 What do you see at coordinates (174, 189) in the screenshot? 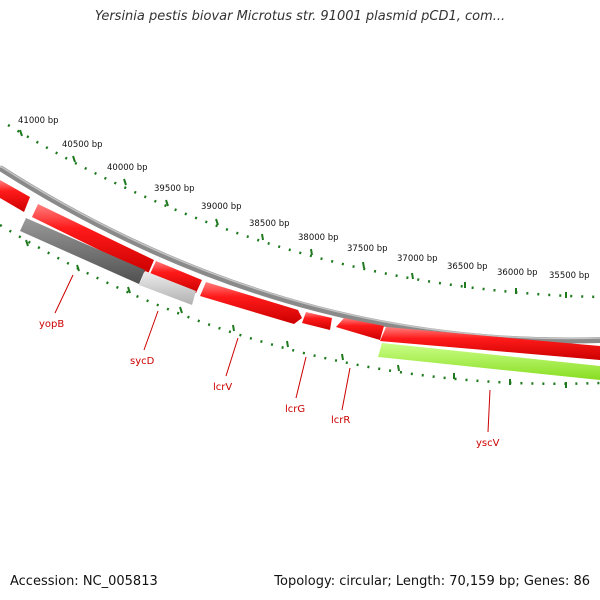
I see `bp-label: 39500 bp` at bounding box center [174, 189].